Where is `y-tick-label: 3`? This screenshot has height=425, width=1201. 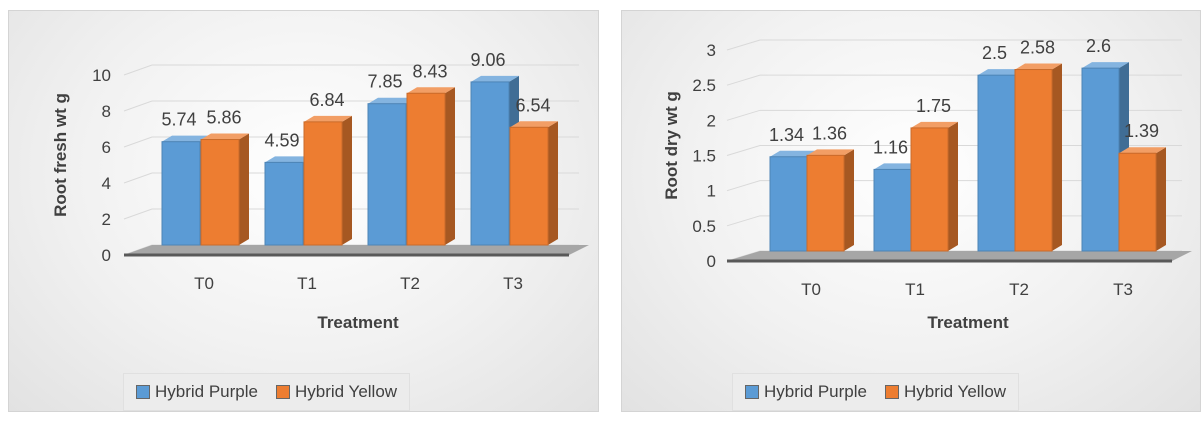
y-tick-label: 3 is located at coordinates (711, 50).